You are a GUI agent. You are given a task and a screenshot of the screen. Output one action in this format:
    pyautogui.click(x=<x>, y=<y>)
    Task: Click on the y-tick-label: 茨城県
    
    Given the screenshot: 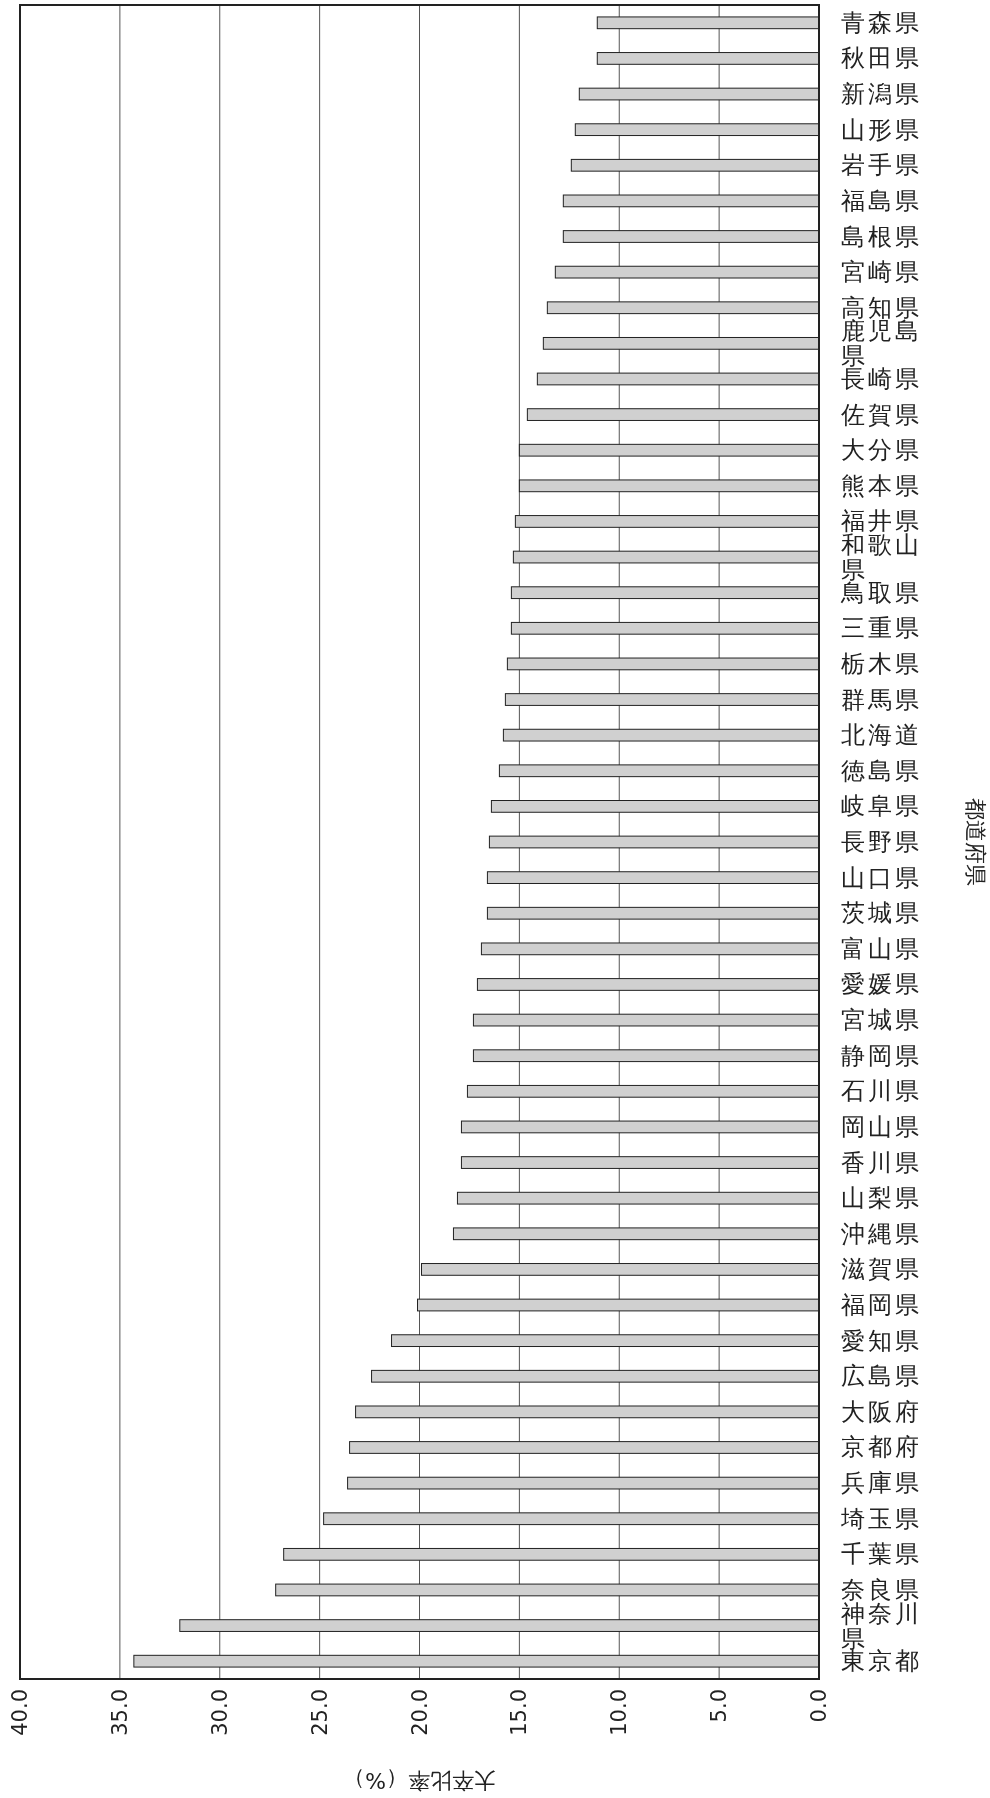 What is the action you would take?
    pyautogui.click(x=881, y=913)
    